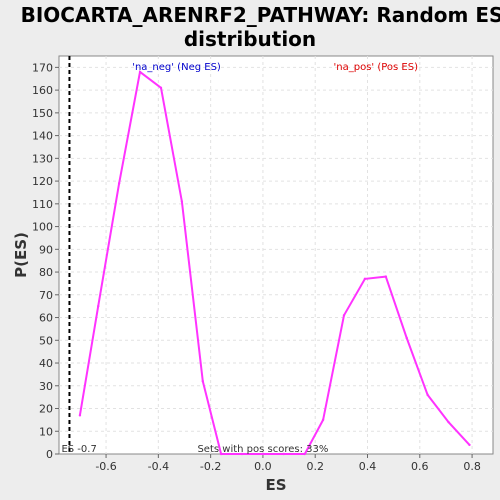 This screenshot has height=500, width=500. I want to click on y-tick-label: 50, so click(46, 340).